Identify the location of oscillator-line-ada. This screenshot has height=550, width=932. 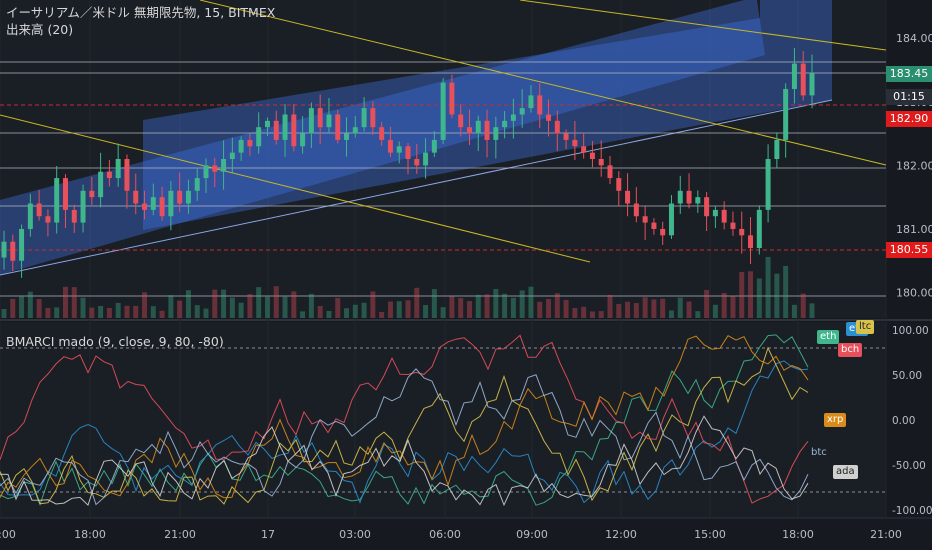
(404, 461).